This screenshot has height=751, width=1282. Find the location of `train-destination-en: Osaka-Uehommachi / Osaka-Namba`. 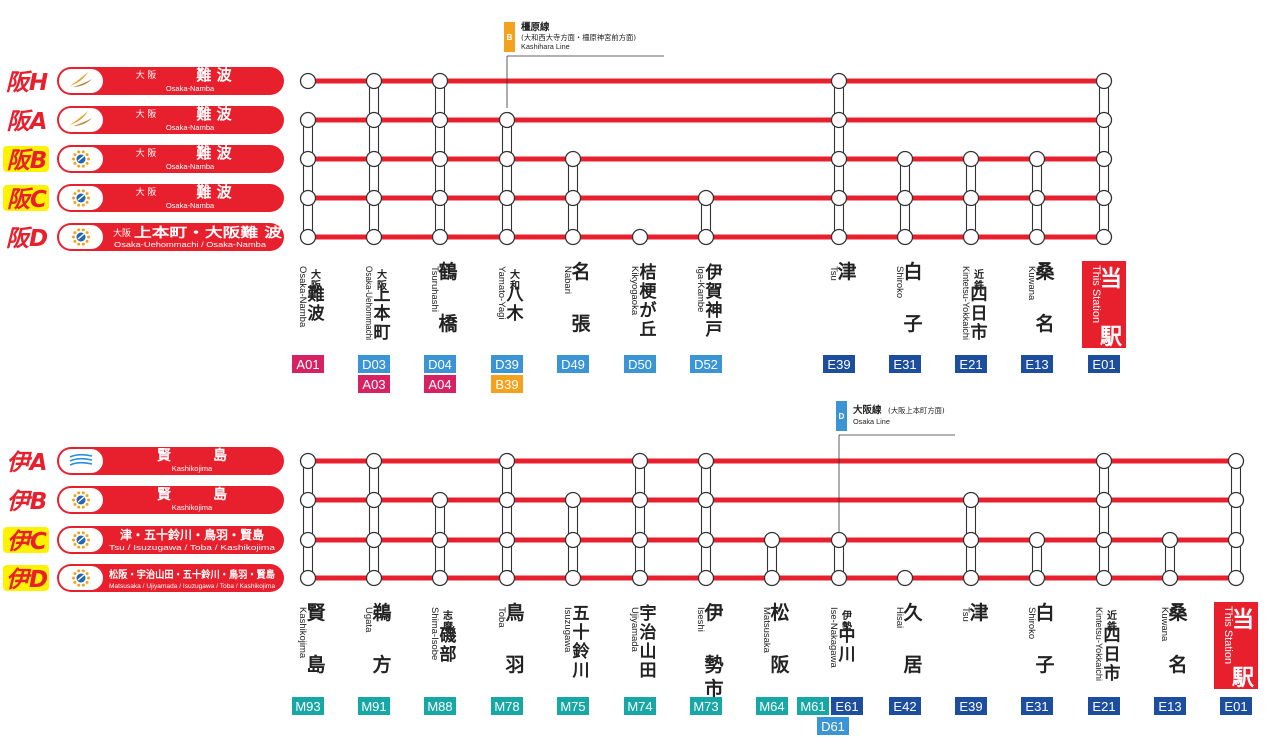

train-destination-en: Osaka-Uehommachi / Osaka-Namba is located at coordinates (190, 244).